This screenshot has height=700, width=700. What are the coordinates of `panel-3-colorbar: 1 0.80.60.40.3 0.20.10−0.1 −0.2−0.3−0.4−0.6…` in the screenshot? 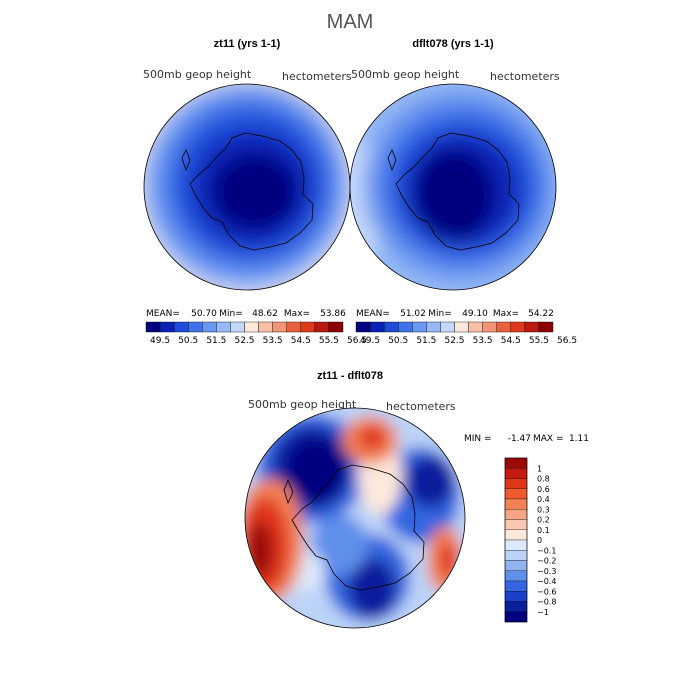 It's located at (530, 540).